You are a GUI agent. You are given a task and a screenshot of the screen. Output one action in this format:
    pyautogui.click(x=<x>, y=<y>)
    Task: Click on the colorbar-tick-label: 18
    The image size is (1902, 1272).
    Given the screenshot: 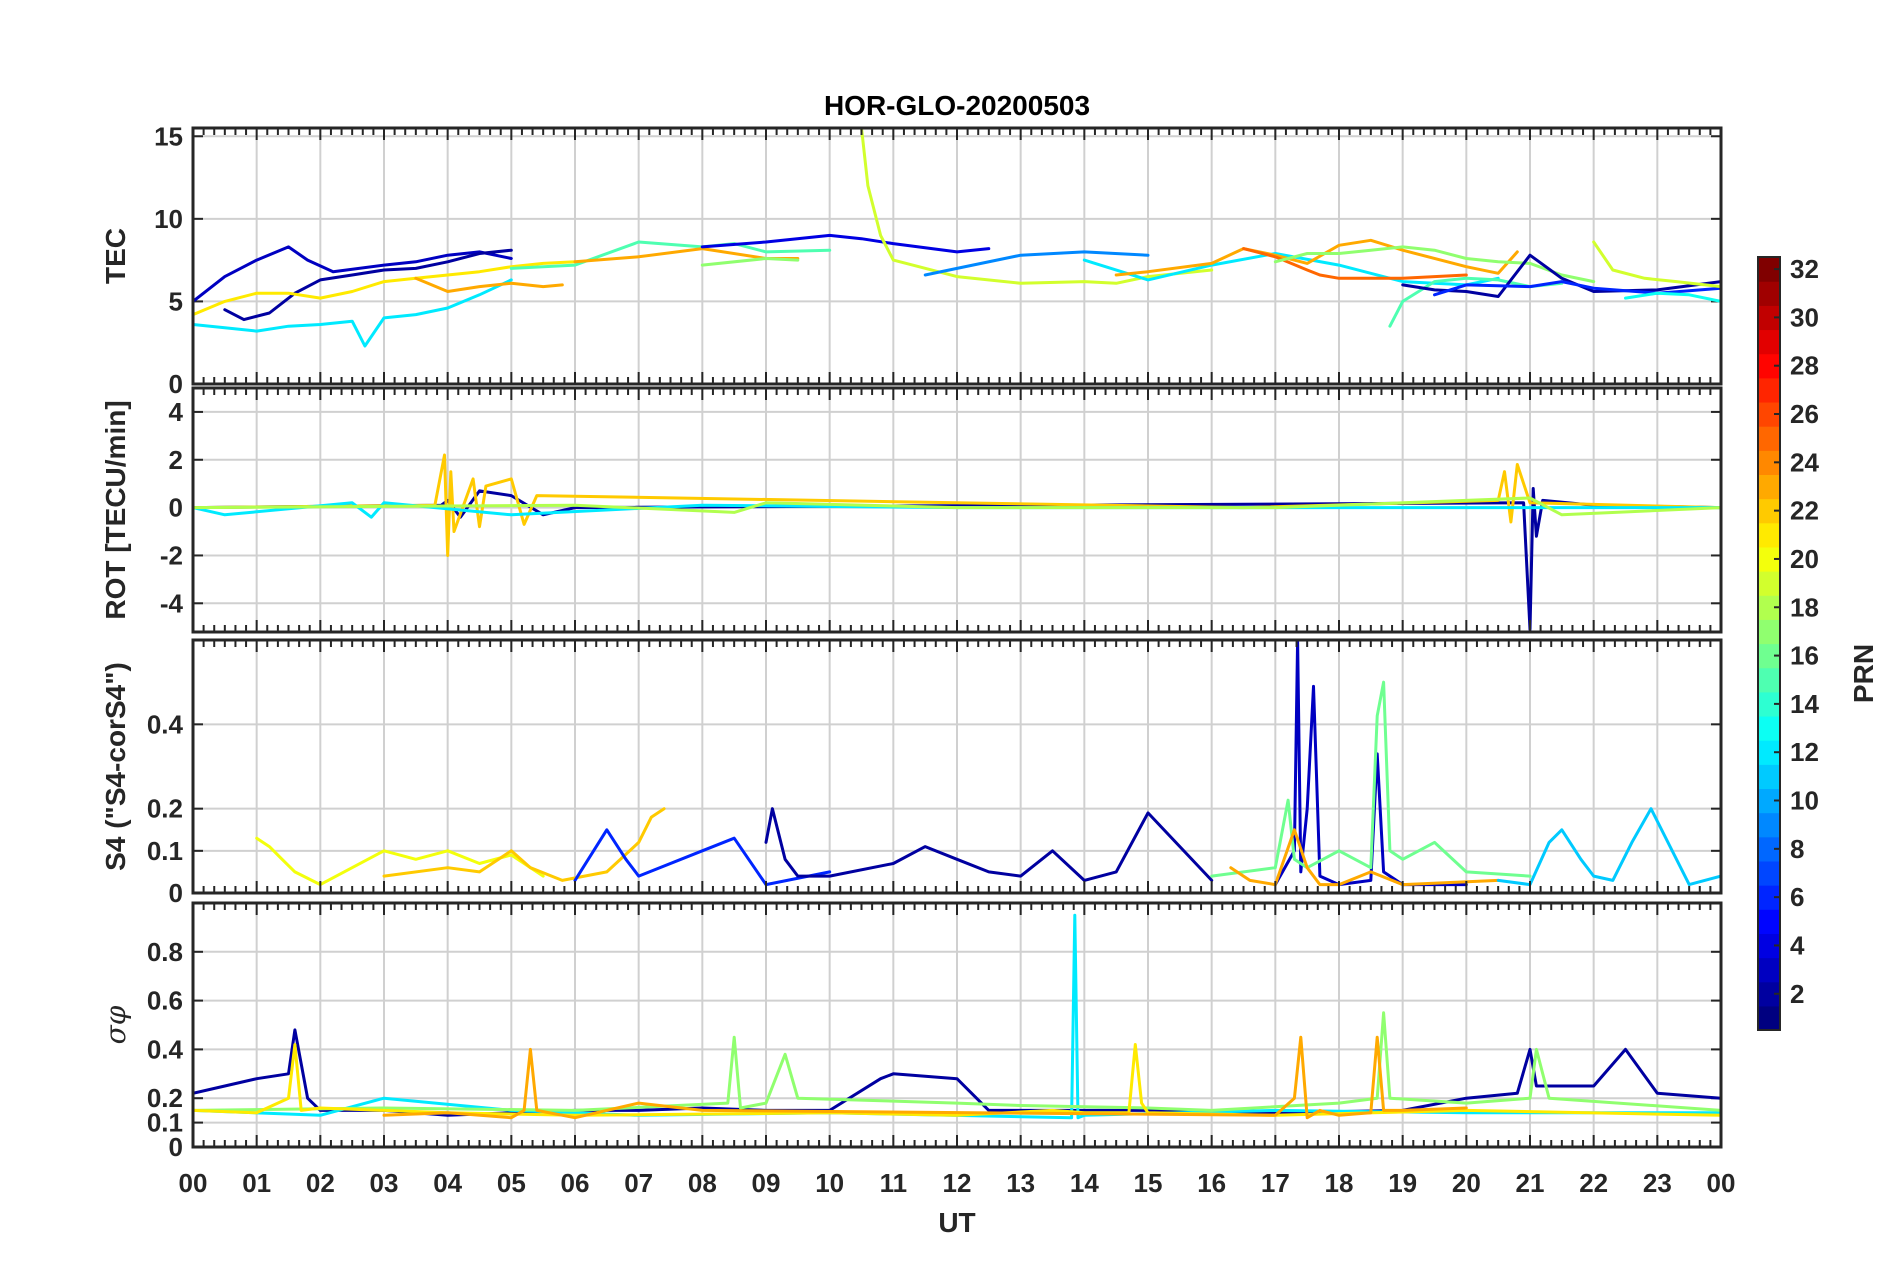 What is the action you would take?
    pyautogui.click(x=1804, y=607)
    